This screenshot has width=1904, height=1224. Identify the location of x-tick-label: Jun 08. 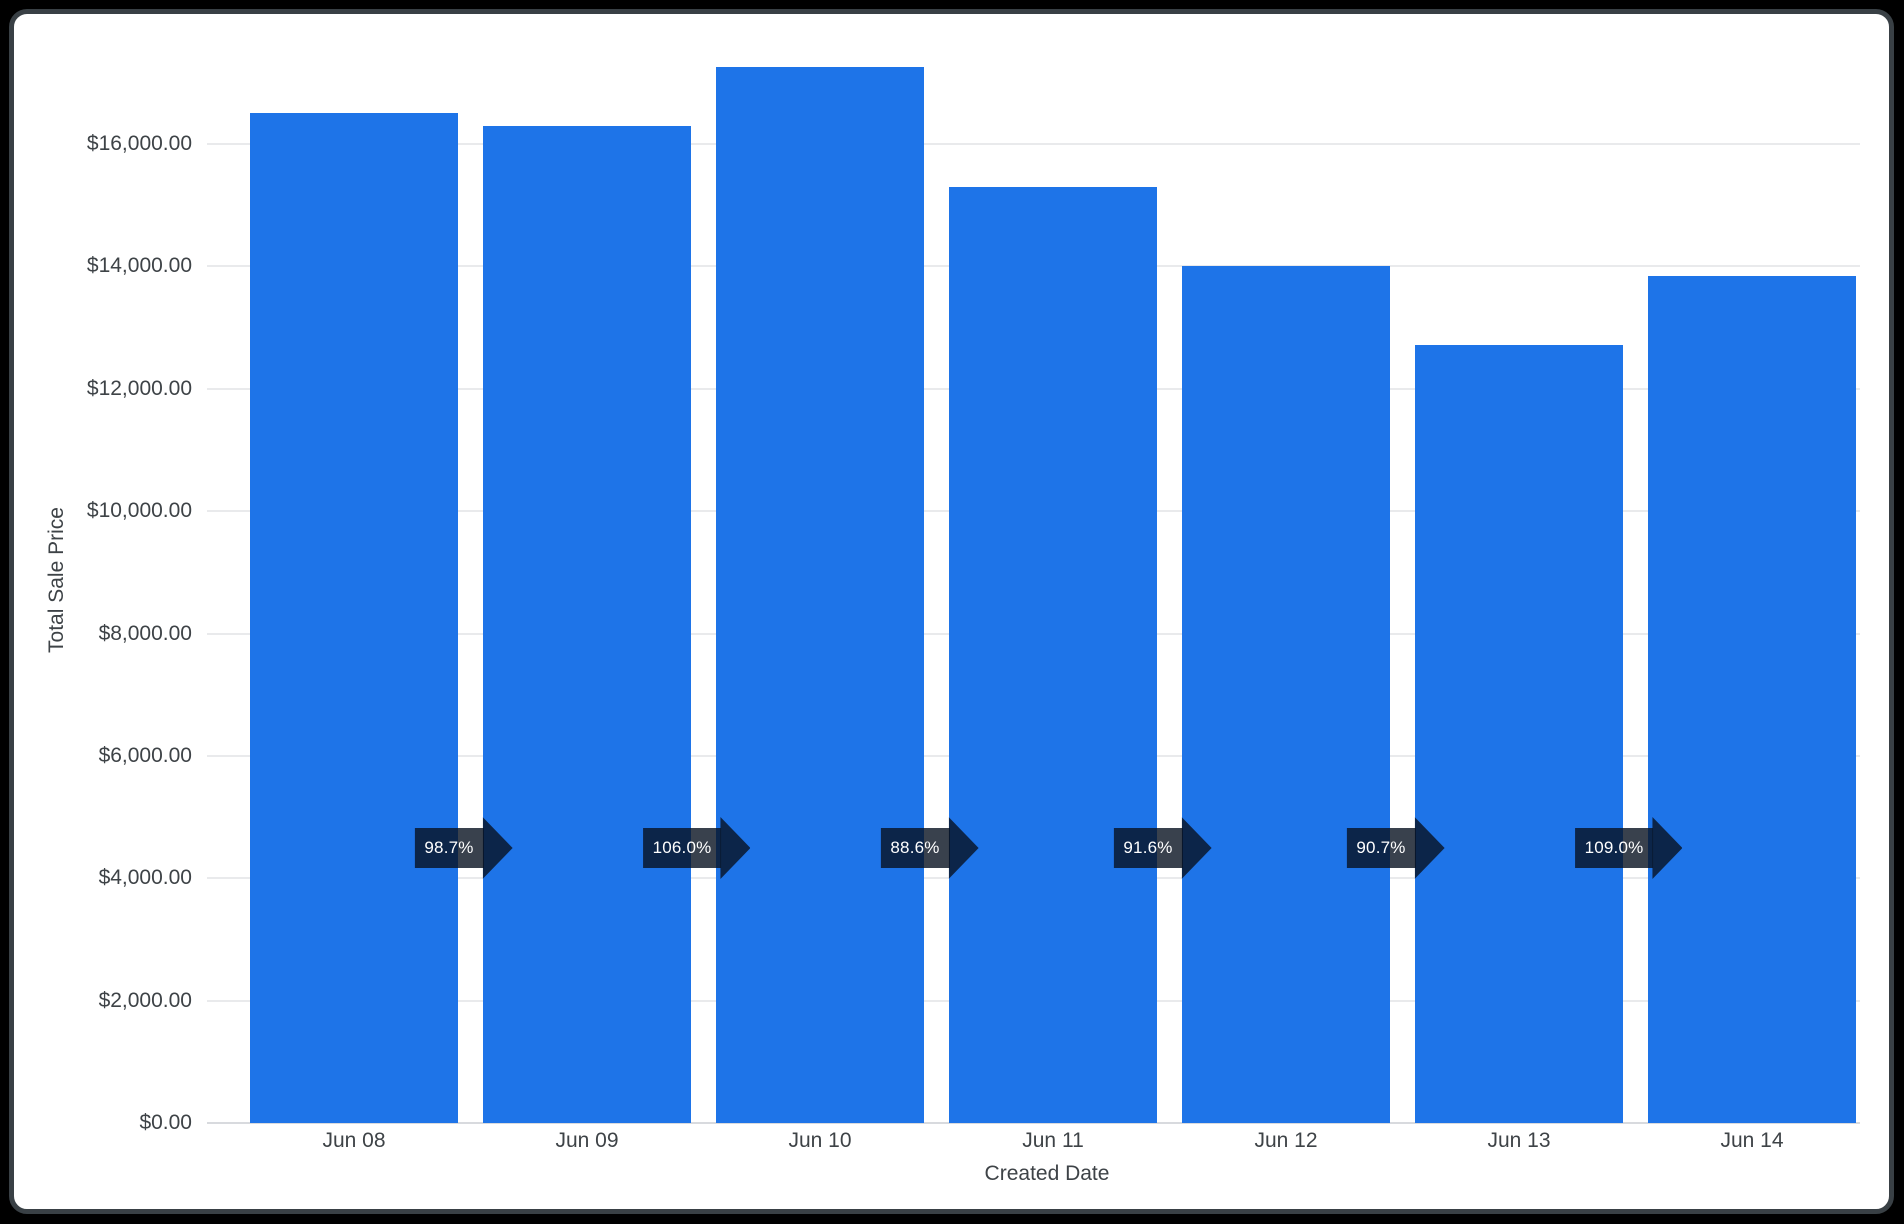
(354, 1140).